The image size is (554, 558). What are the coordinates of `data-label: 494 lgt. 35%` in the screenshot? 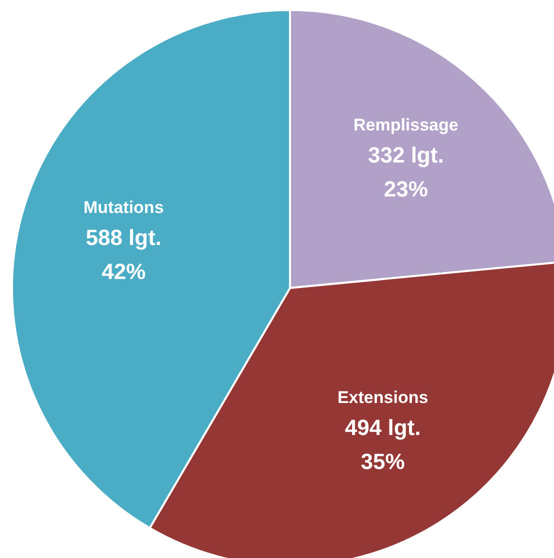 It's located at (382, 444).